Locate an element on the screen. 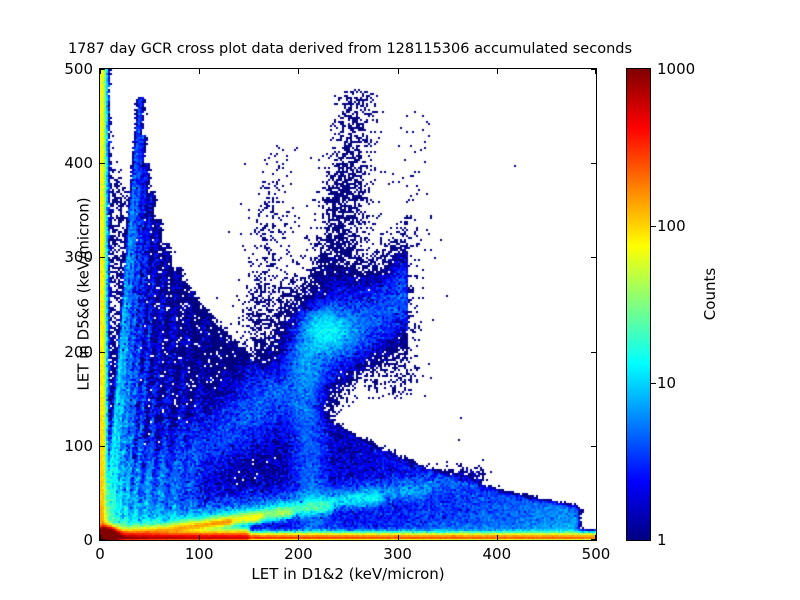 This screenshot has height=600, width=800. colorbar is located at coordinates (638, 304).